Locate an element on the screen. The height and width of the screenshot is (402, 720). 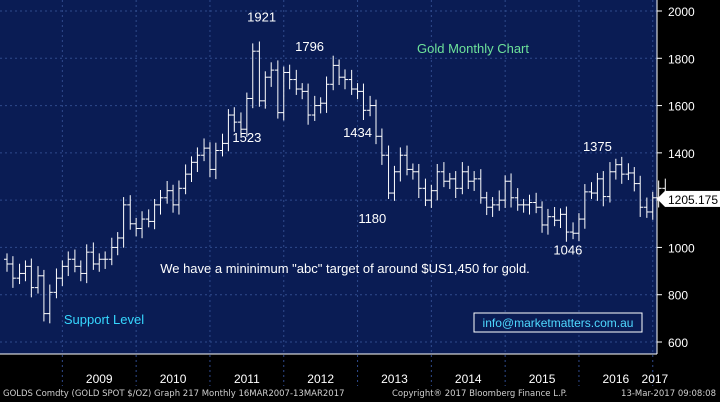
y-tick-label: 800 is located at coordinates (678, 296).